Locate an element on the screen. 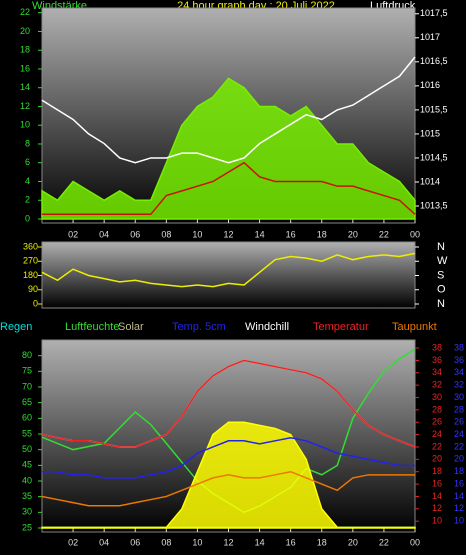 The width and height of the screenshot is (466, 555). legend-entry: Solar is located at coordinates (131, 327).